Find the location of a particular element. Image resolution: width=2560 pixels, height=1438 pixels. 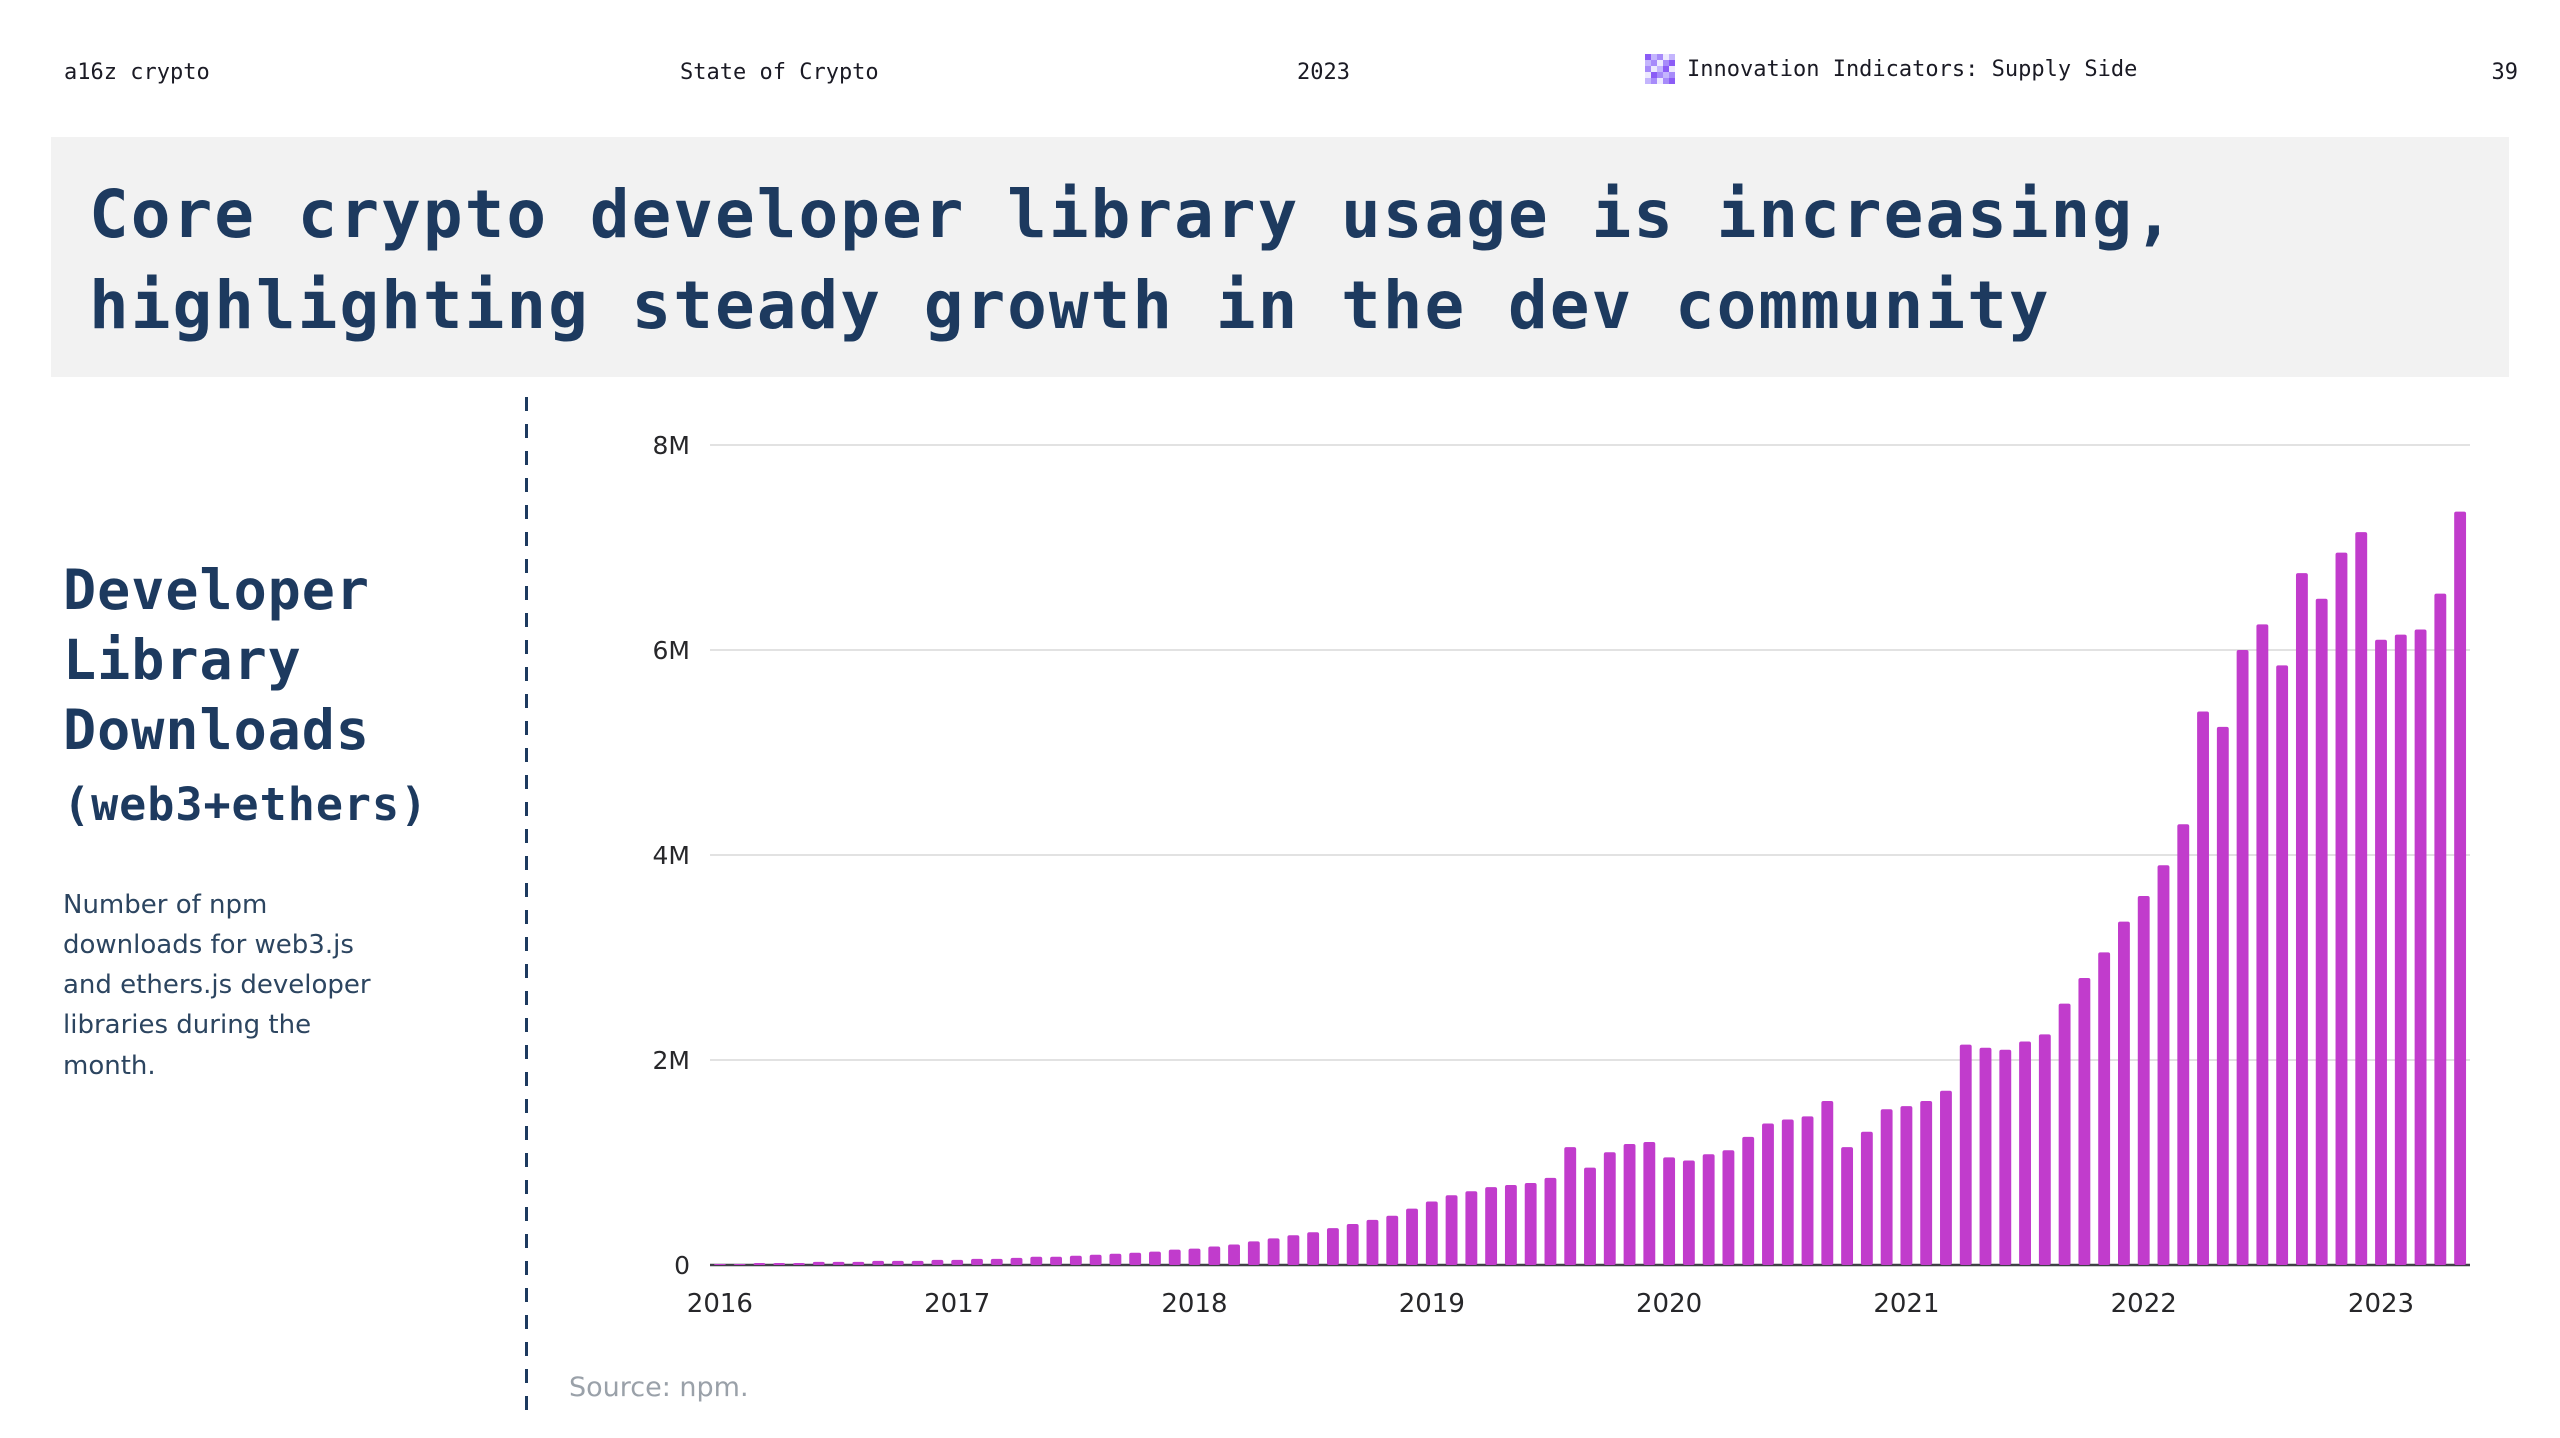

brand-logo-text: a16z crypto is located at coordinates (137, 72).